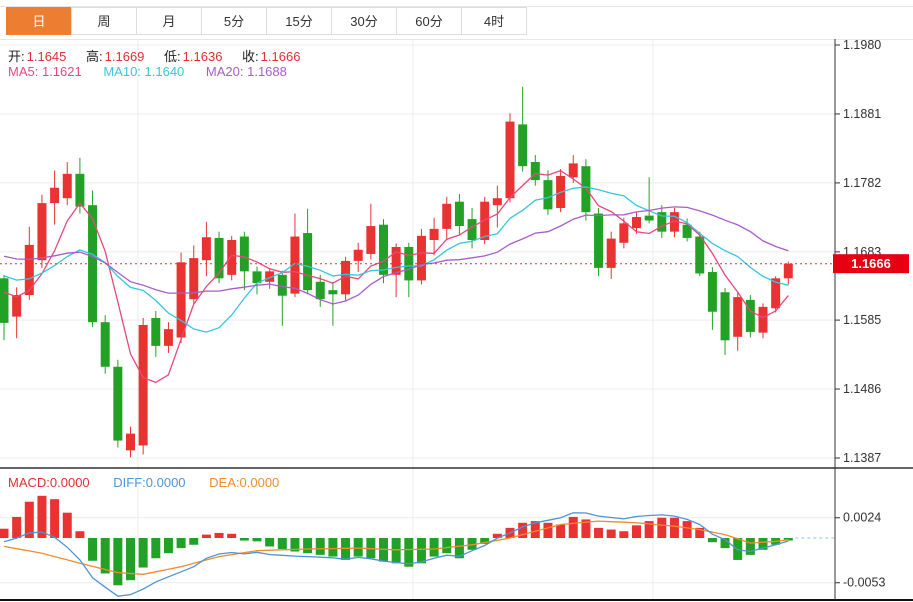 This screenshot has height=602, width=913. I want to click on tab-15min: 15分, so click(299, 21).